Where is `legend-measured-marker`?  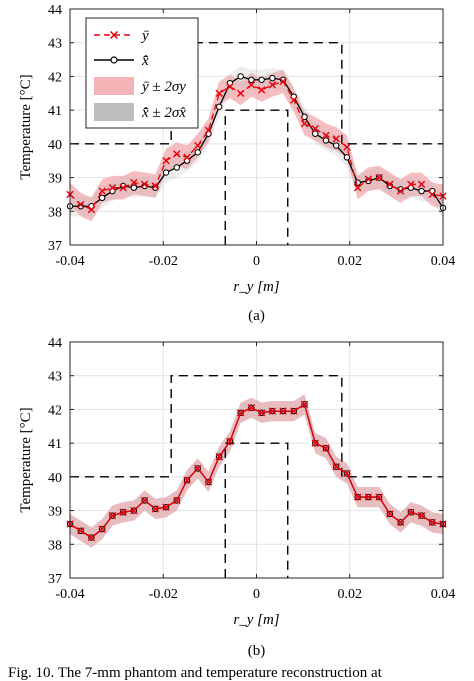
legend-measured-marker is located at coordinates (114, 35).